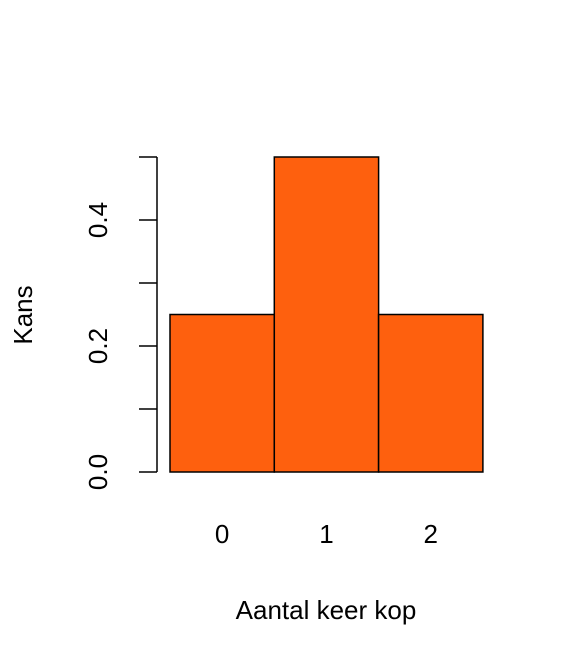  Describe the element at coordinates (98, 346) in the screenshot. I see `y-tick-label: 0.2` at that location.